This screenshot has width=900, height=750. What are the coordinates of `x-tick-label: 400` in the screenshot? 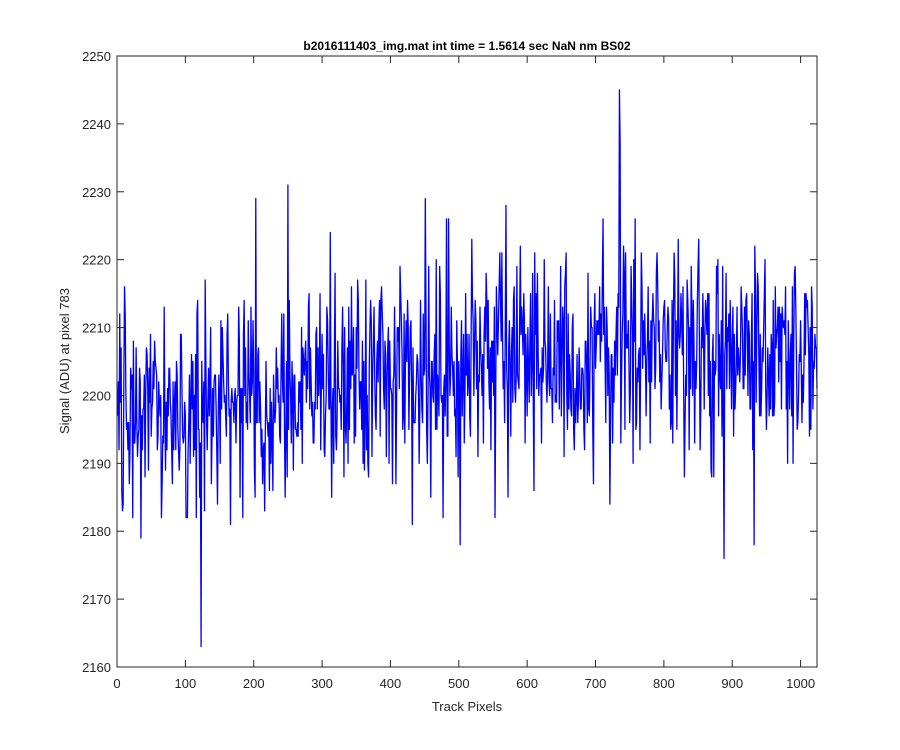 It's located at (391, 683).